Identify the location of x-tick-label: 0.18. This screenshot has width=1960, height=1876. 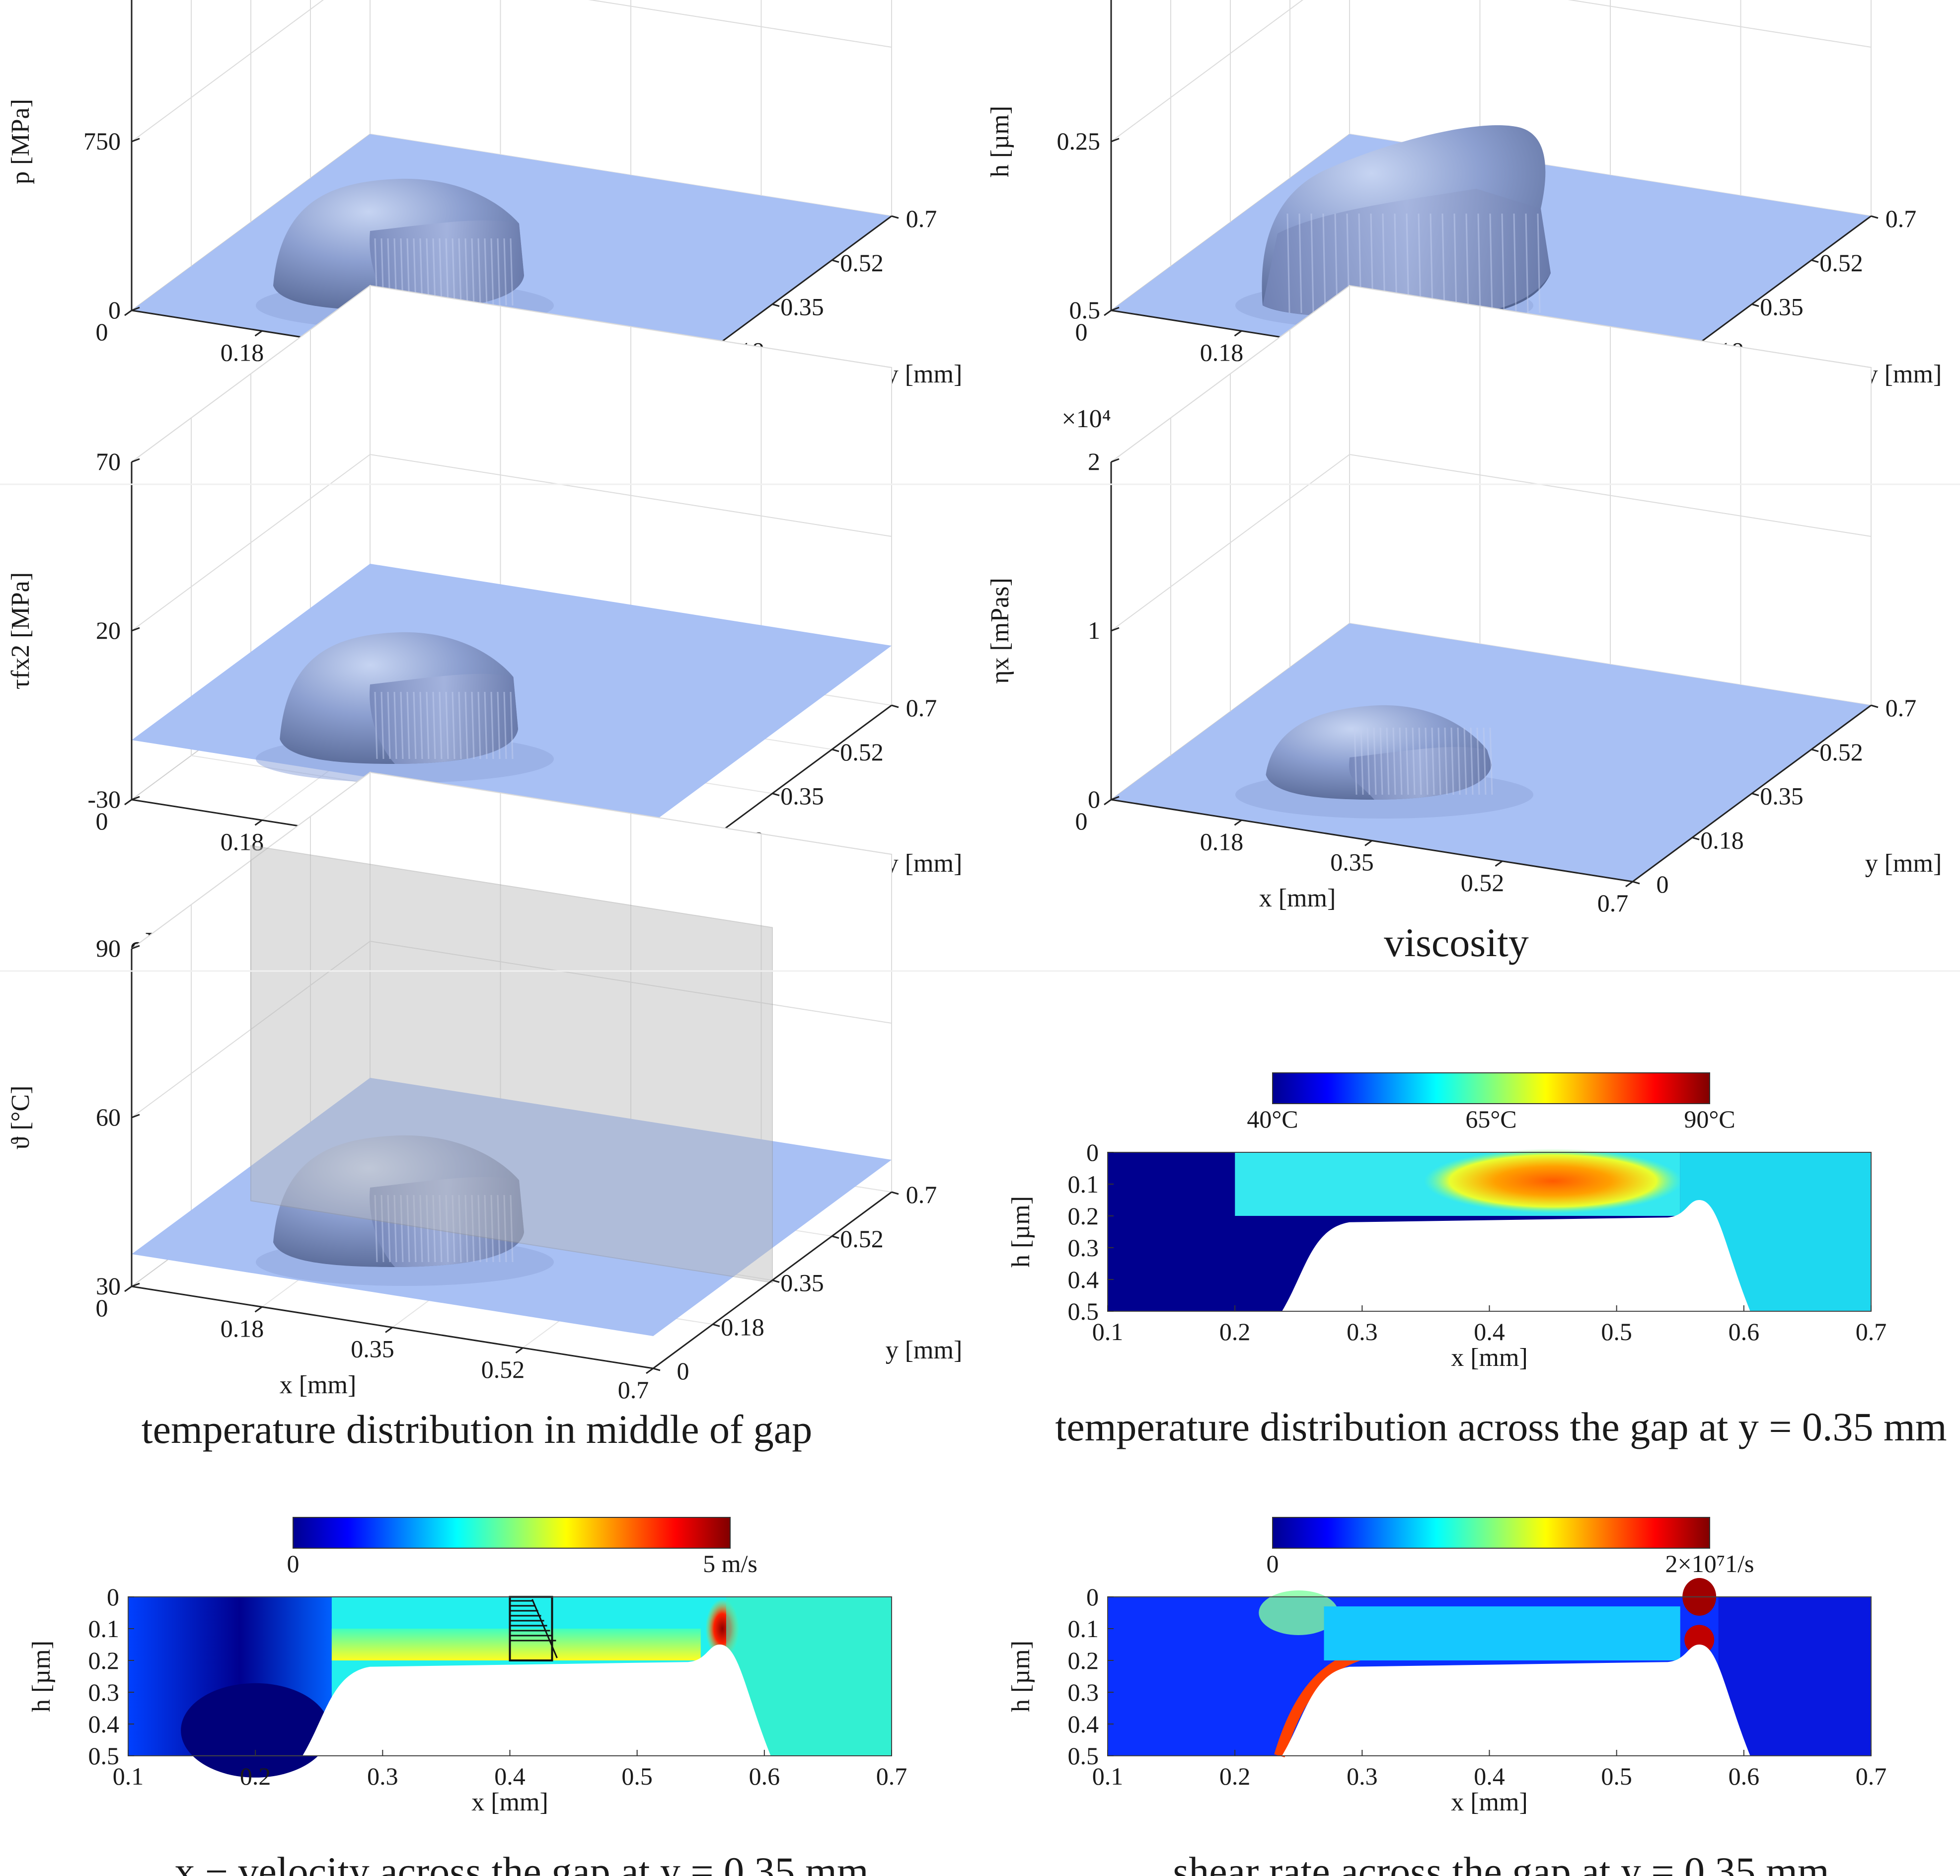
(242, 1328).